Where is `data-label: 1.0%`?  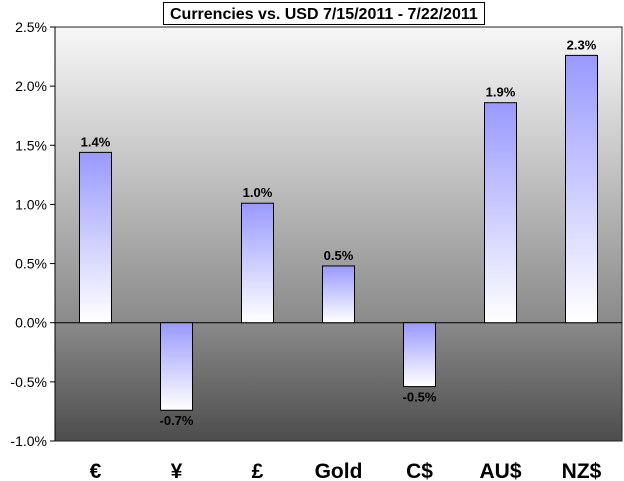 data-label: 1.0% is located at coordinates (258, 192).